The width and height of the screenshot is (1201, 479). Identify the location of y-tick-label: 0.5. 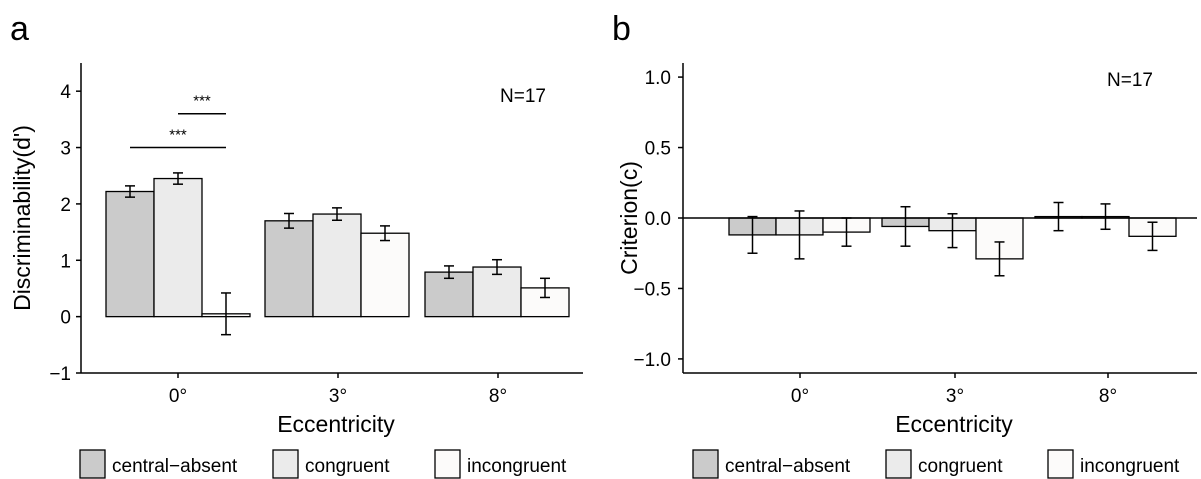
(658, 149).